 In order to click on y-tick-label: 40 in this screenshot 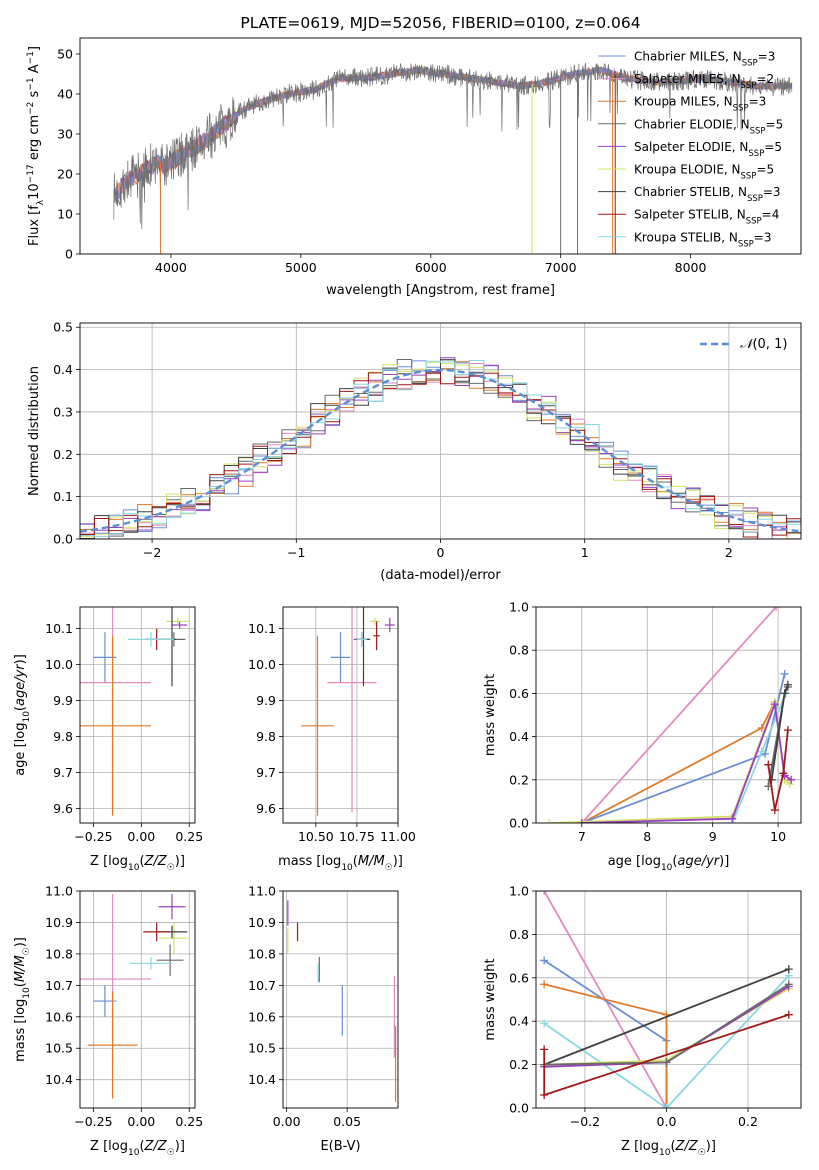, I will do `click(65, 94)`.